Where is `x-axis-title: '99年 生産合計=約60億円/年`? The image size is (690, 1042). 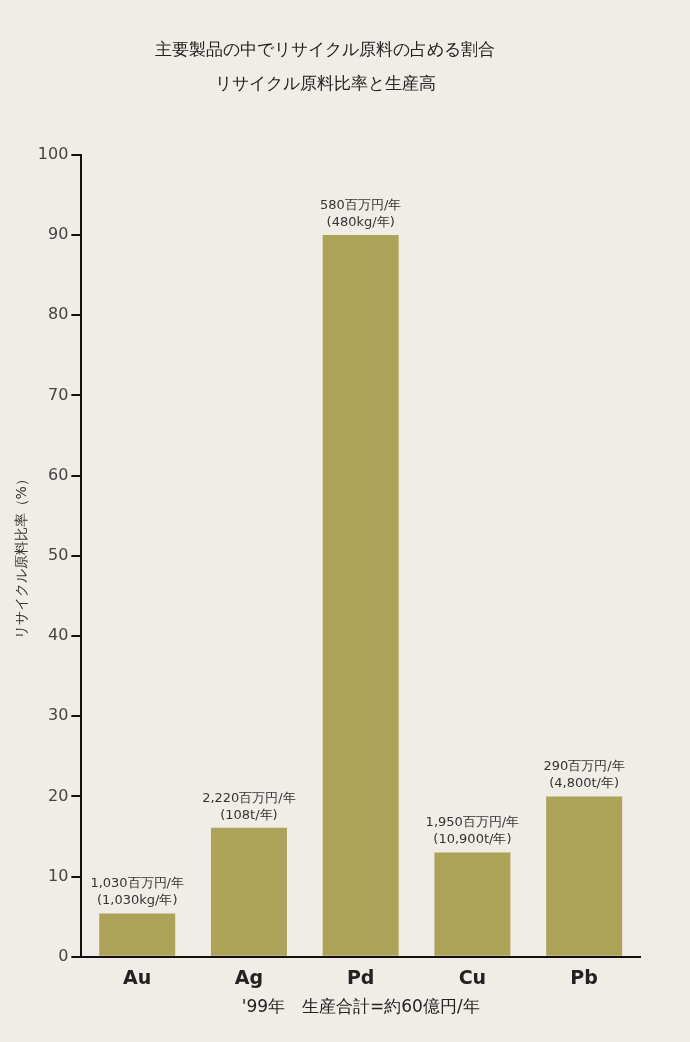
x-axis-title: '99年 生産合計=約60億円/年 is located at coordinates (360, 1006).